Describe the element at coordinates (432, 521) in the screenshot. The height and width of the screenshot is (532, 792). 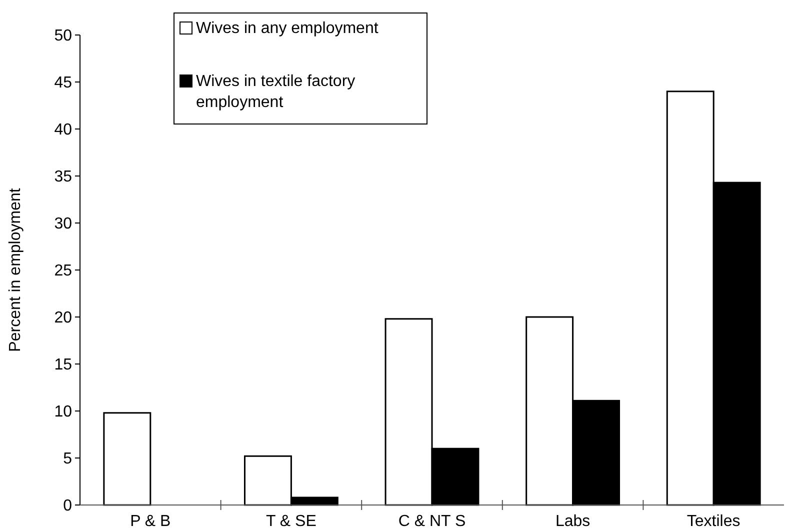
I see `x-tick-label: C & NT S` at that location.